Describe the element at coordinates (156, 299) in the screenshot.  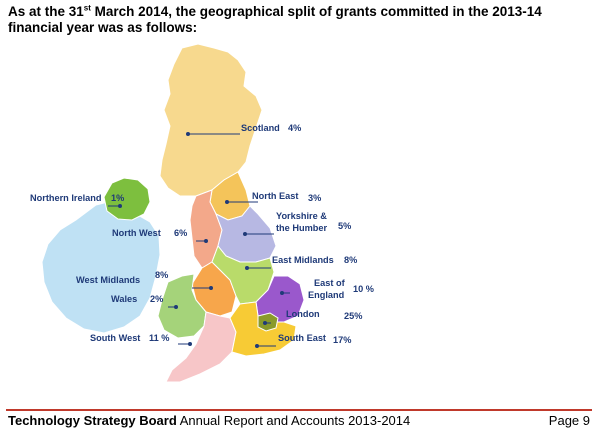
I see `wales-pct: 2%` at that location.